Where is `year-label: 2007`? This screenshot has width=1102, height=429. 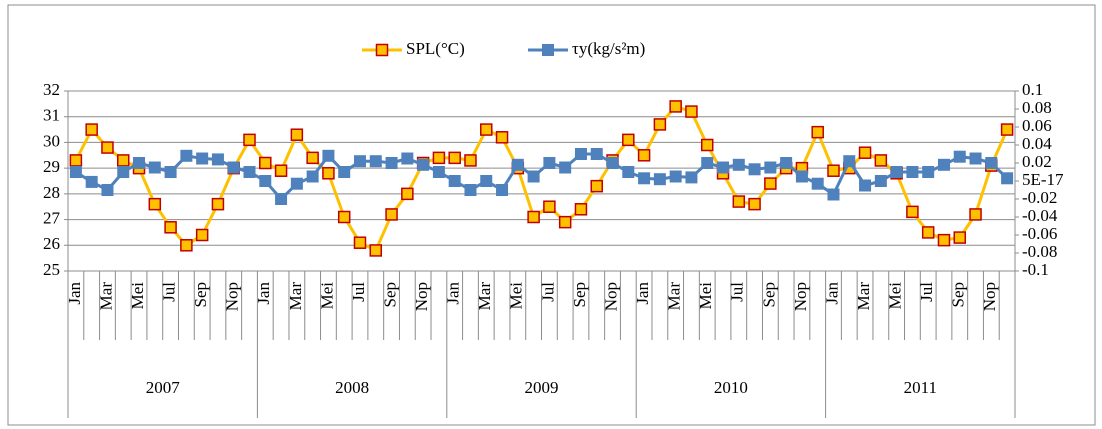
year-label: 2007 is located at coordinates (163, 387).